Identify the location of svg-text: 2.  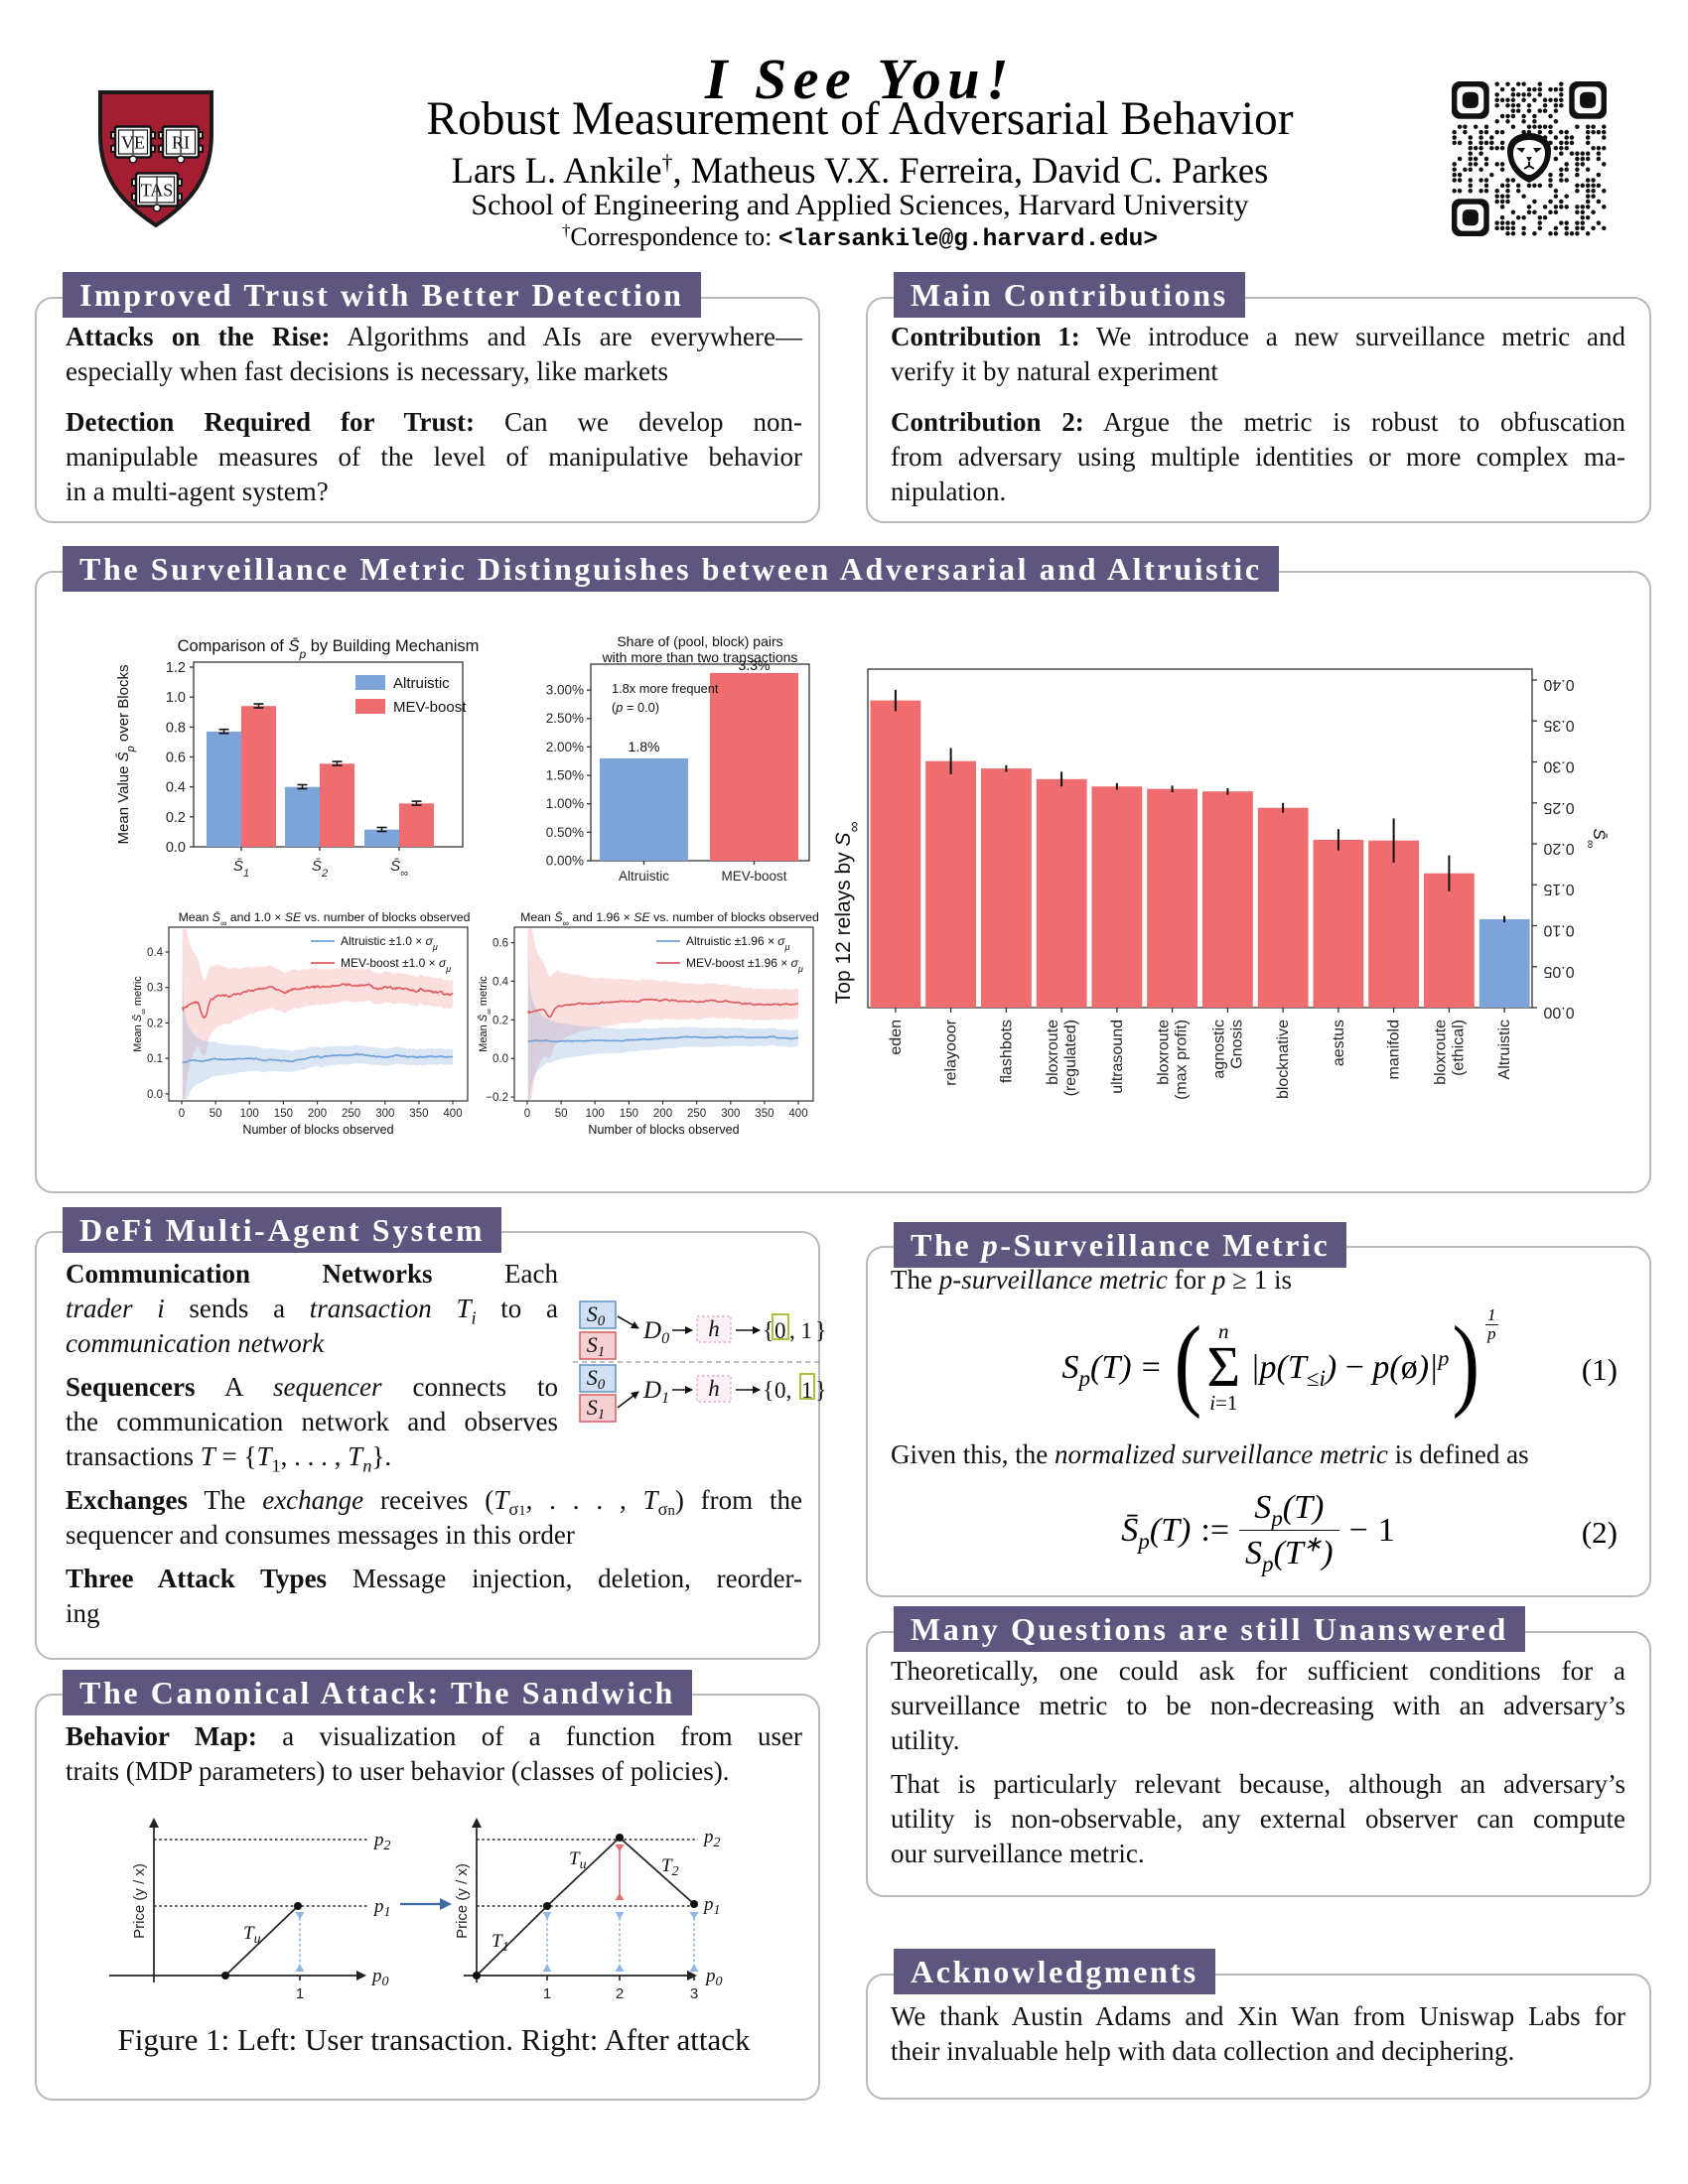
(620, 1993).